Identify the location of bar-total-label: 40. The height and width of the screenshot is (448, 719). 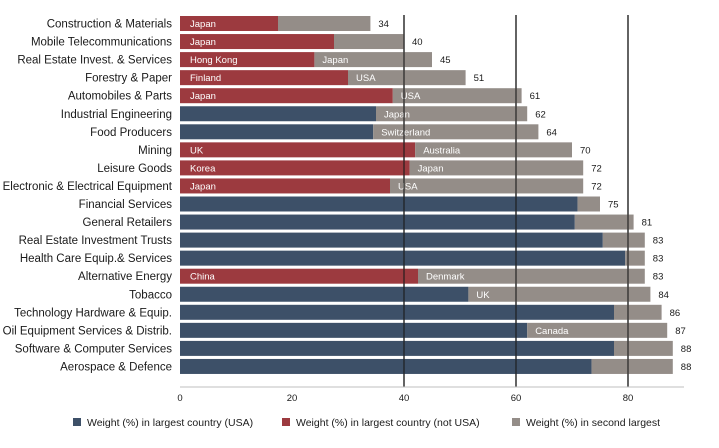
(417, 42).